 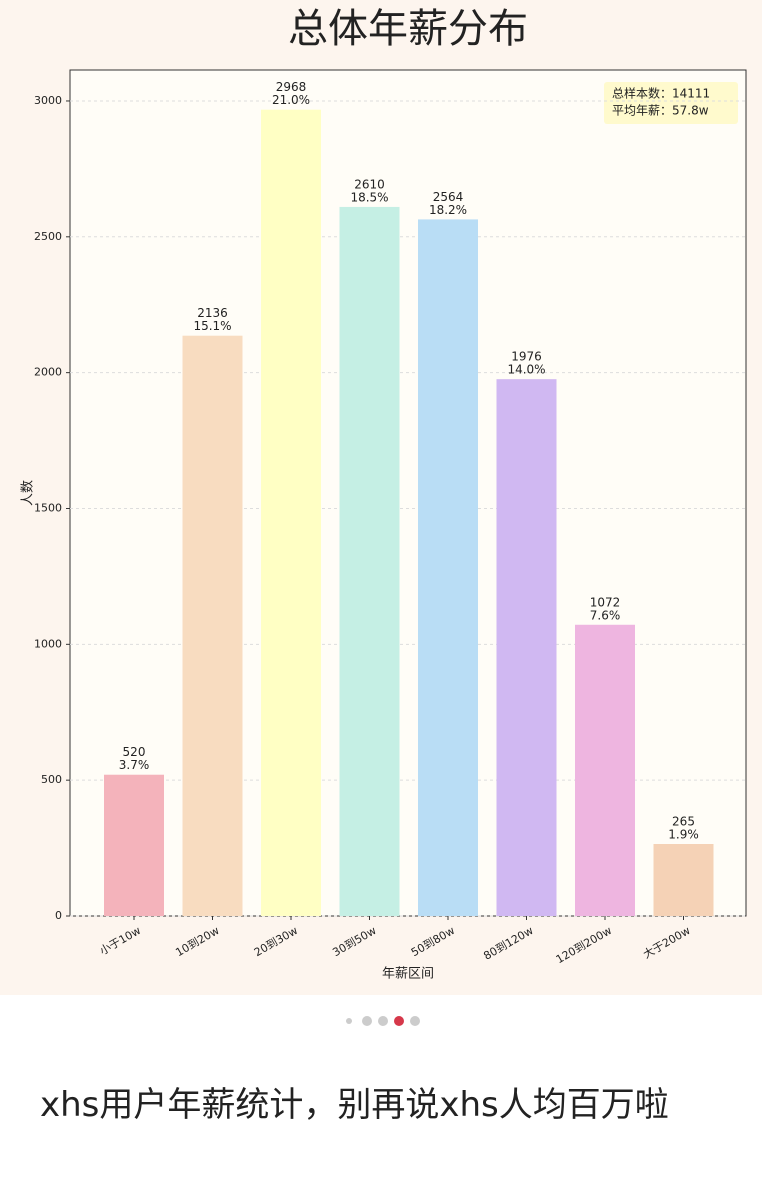 What do you see at coordinates (660, 111) in the screenshot?
I see `annotation: 平均年薪：57.8w` at bounding box center [660, 111].